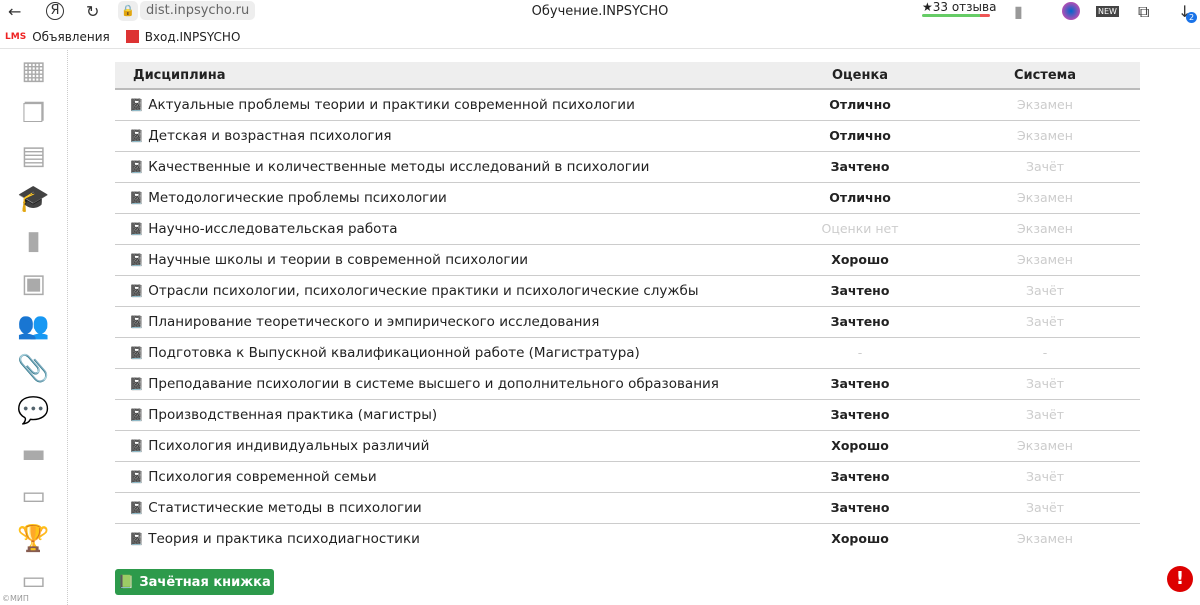 The height and width of the screenshot is (605, 1200). What do you see at coordinates (192, 36) in the screenshot?
I see `bookmark-login: Вход.INPSYCHO` at bounding box center [192, 36].